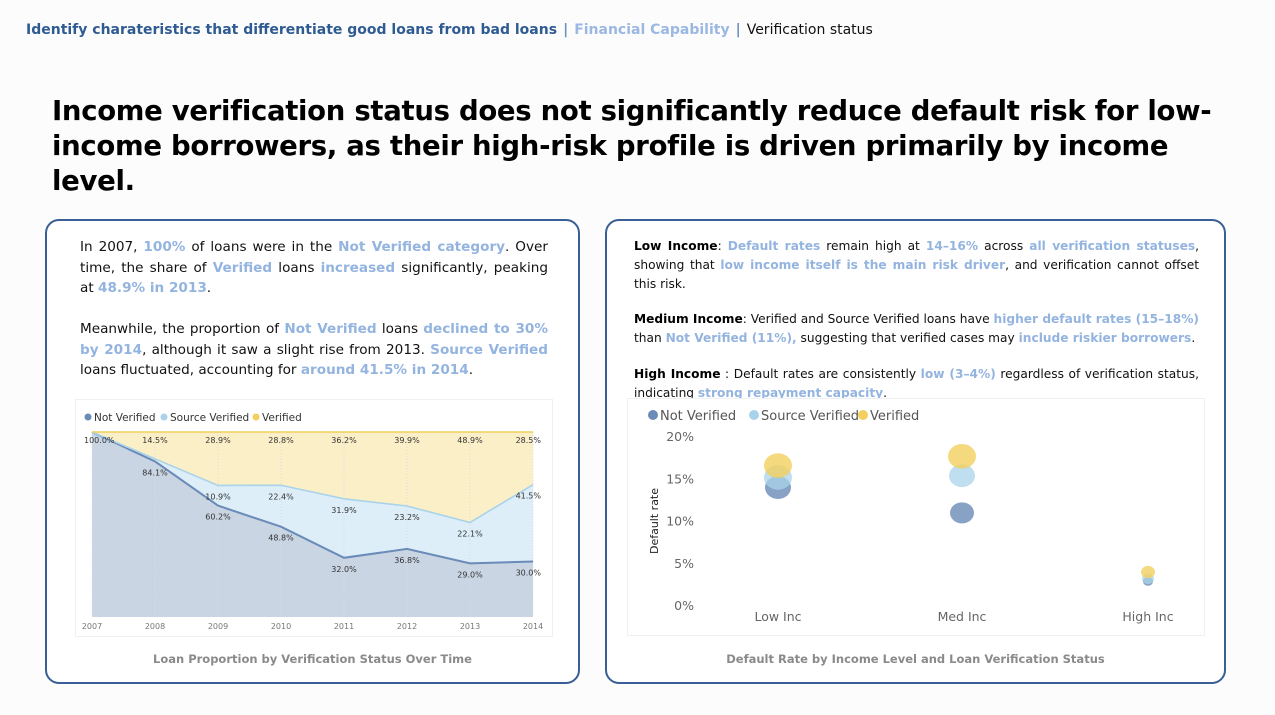  What do you see at coordinates (470, 533) in the screenshot?
I see `data-label: 22.1%` at bounding box center [470, 533].